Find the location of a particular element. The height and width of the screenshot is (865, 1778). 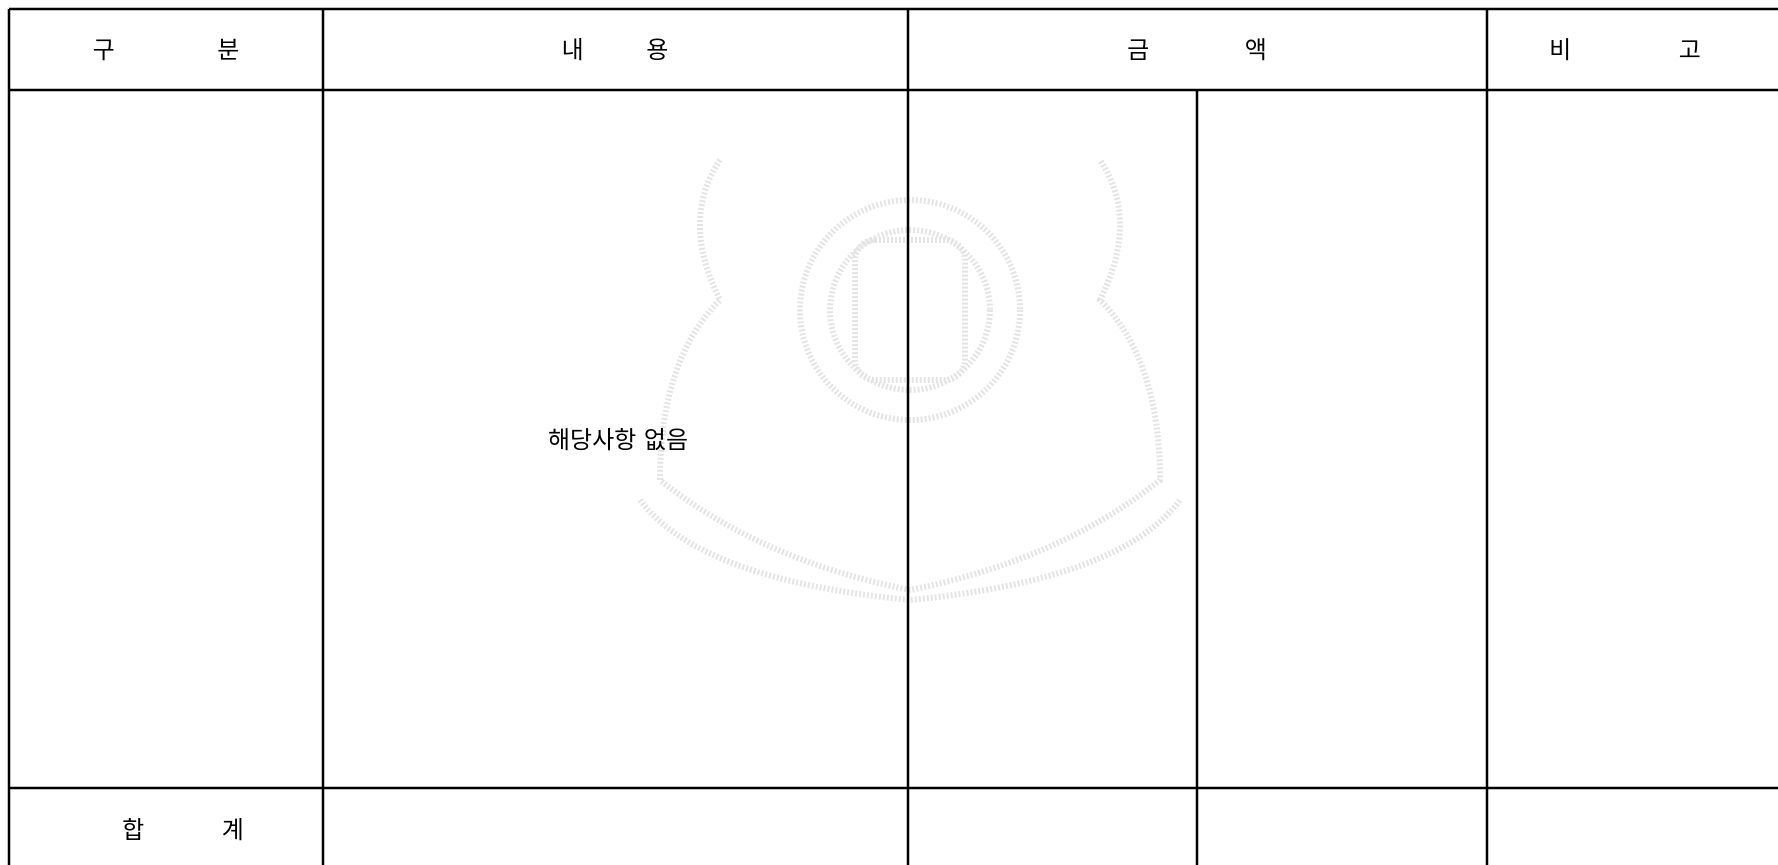

header-cell: 내 용 is located at coordinates (615, 50).